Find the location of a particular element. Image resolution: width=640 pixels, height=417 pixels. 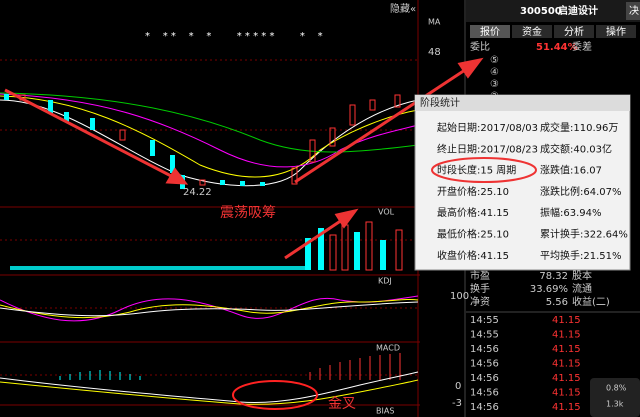

net-pct: 0.8% is located at coordinates (616, 388).